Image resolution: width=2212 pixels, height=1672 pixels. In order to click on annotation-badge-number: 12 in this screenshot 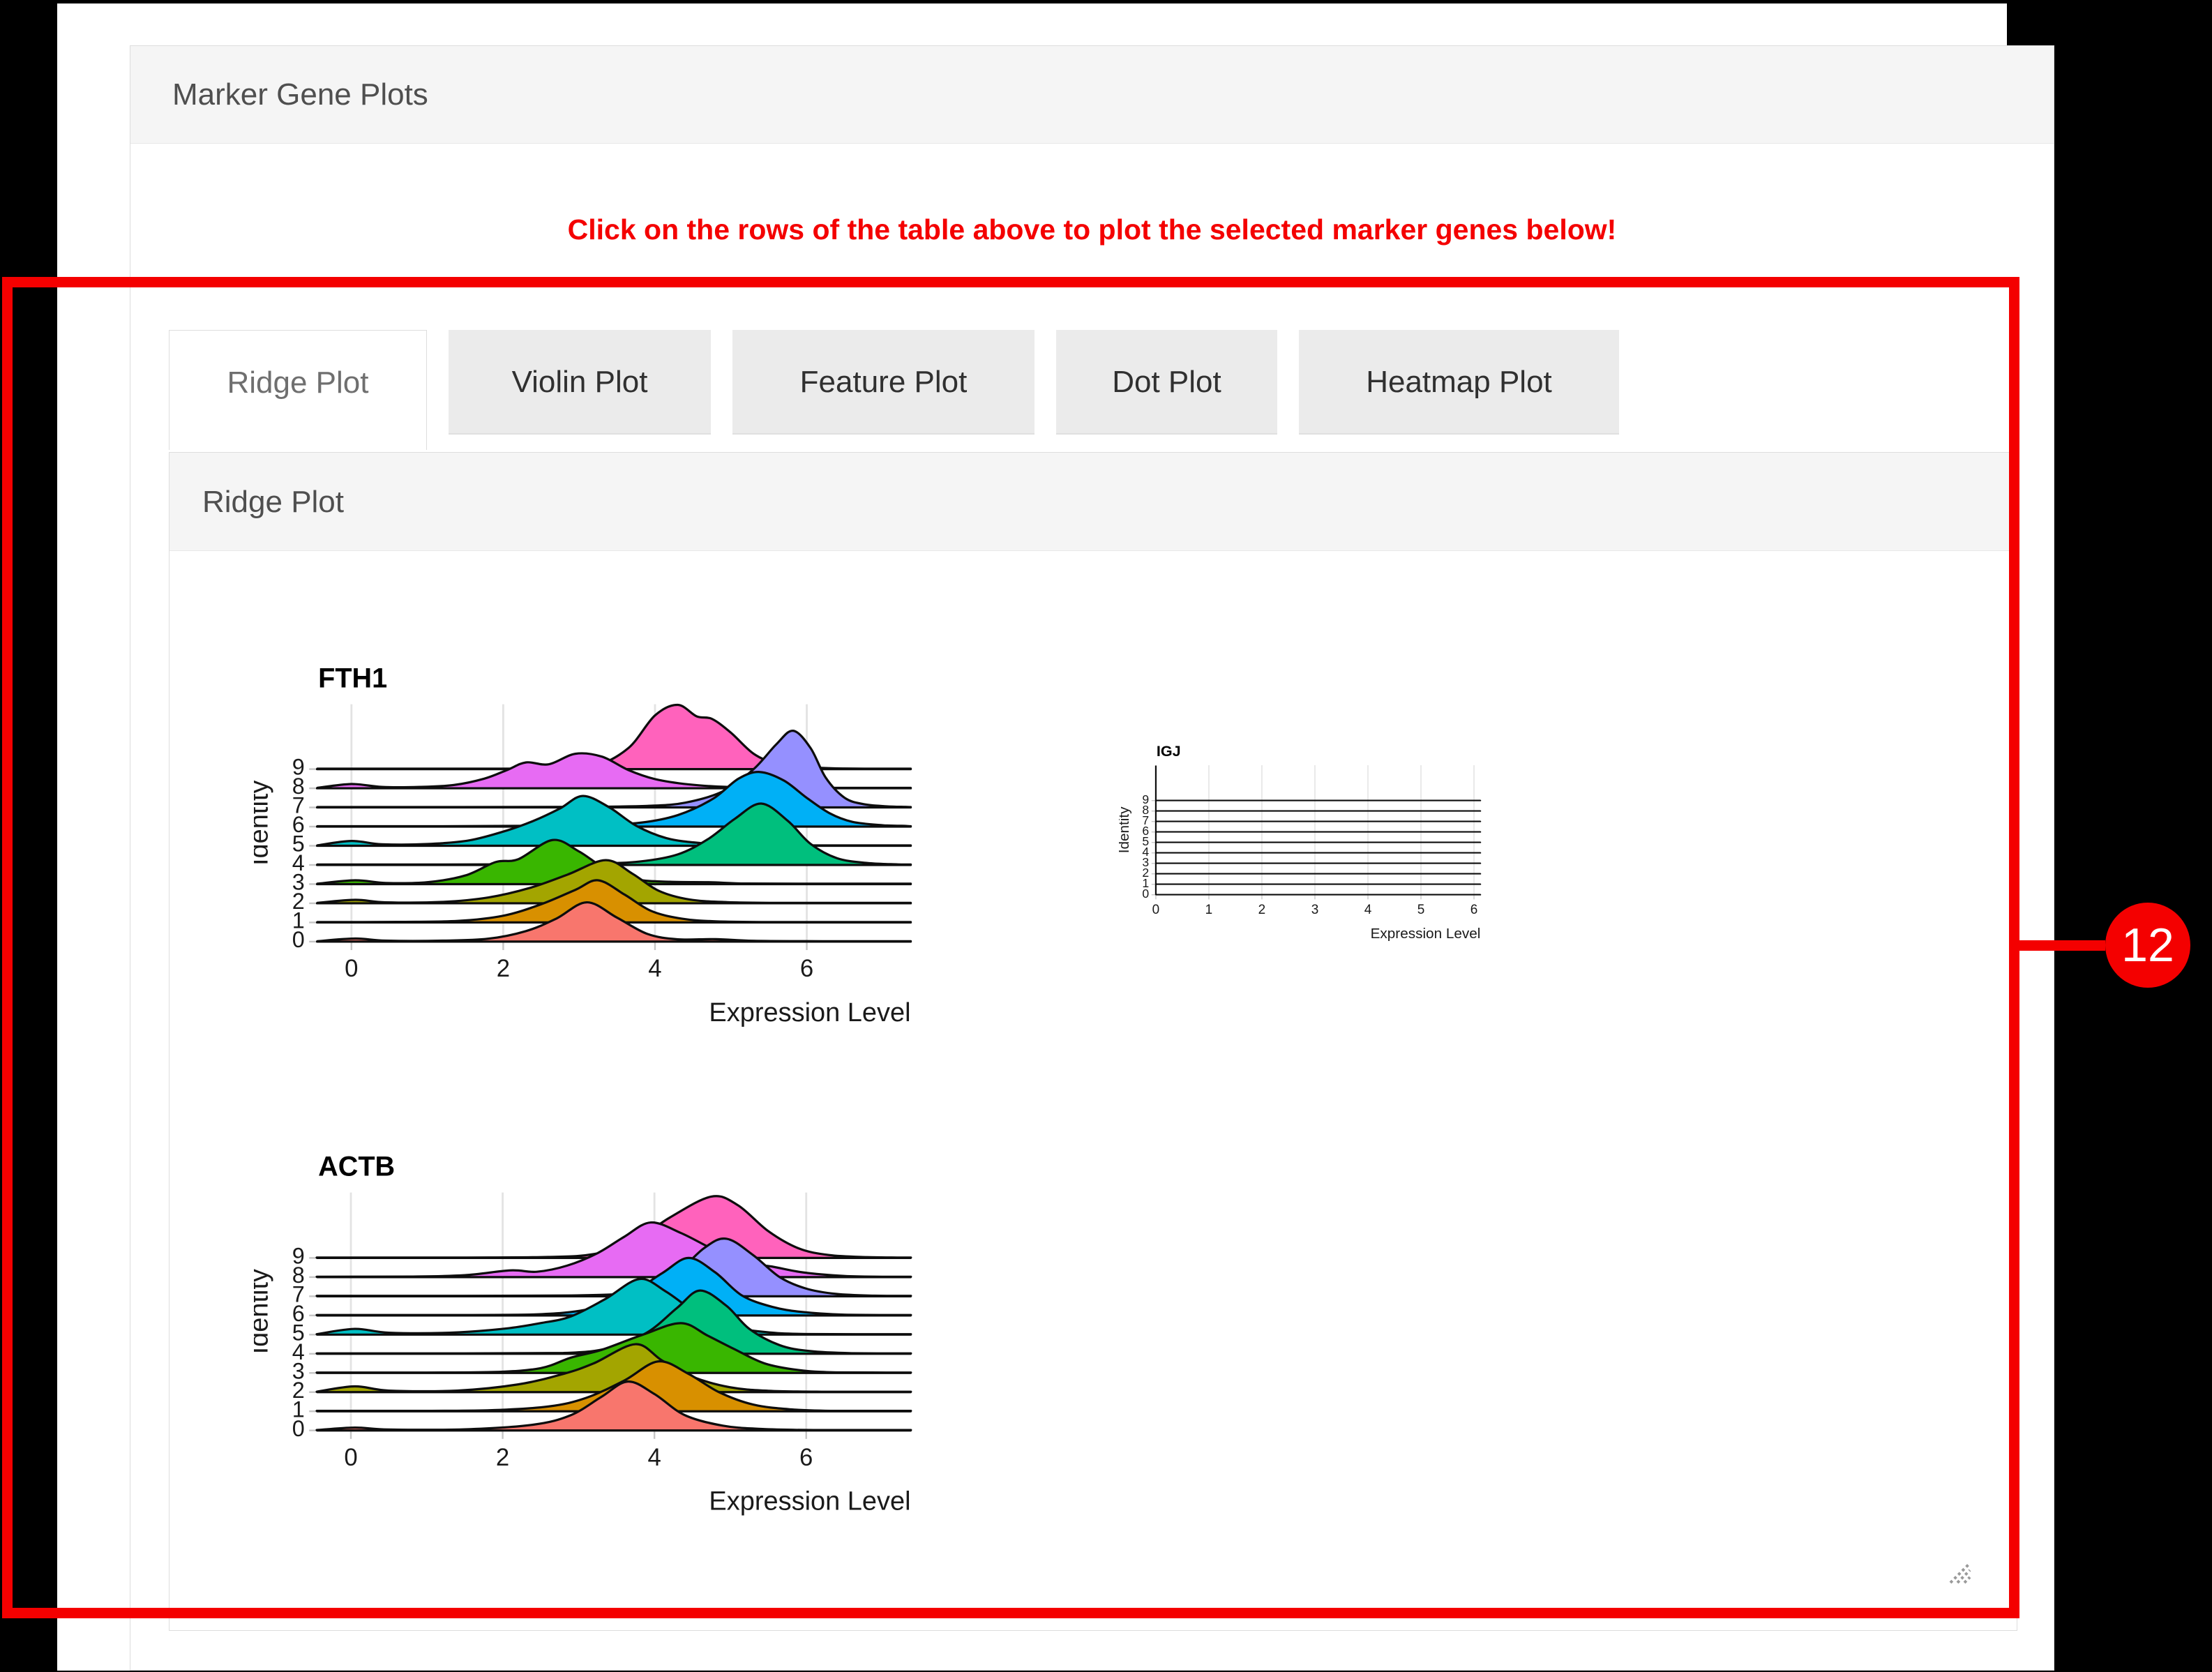, I will do `click(2147, 945)`.